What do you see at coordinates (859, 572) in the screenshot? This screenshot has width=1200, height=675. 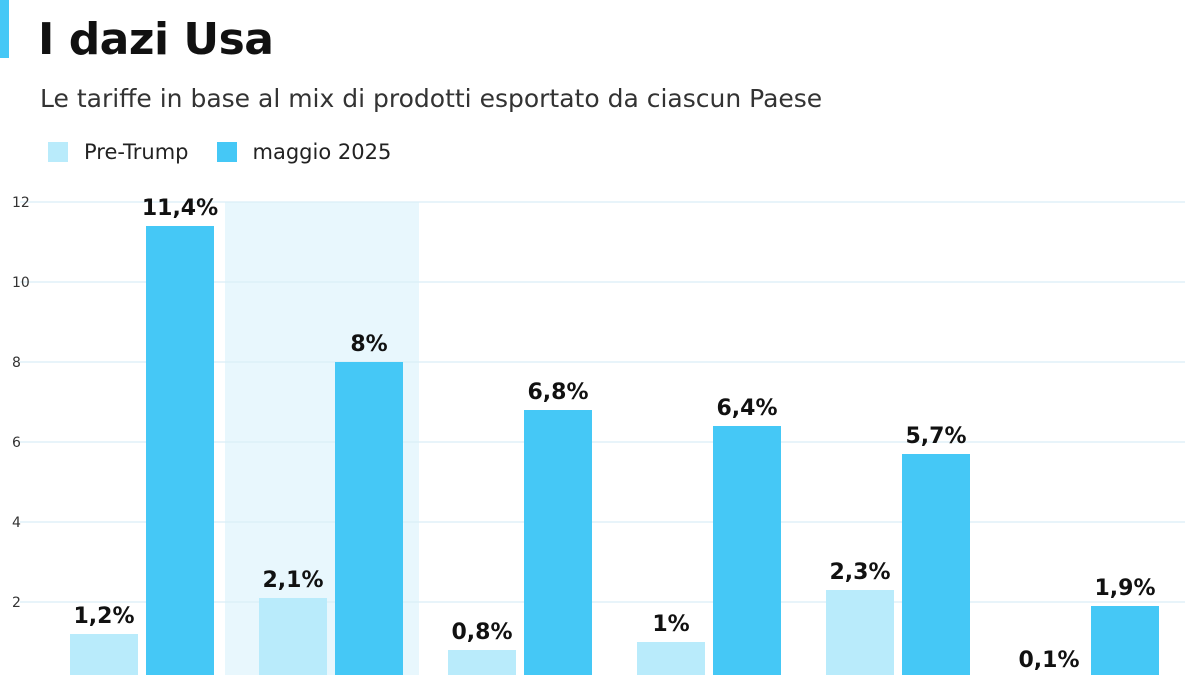 I see `data-label: 2,3%` at bounding box center [859, 572].